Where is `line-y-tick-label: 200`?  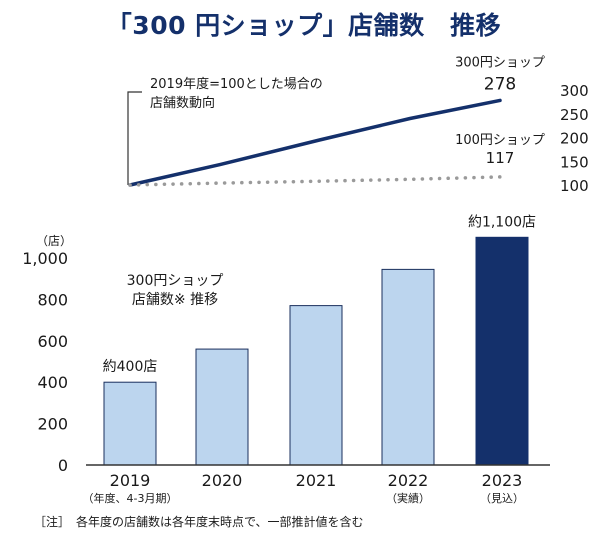 line-y-tick-label: 200 is located at coordinates (574, 139).